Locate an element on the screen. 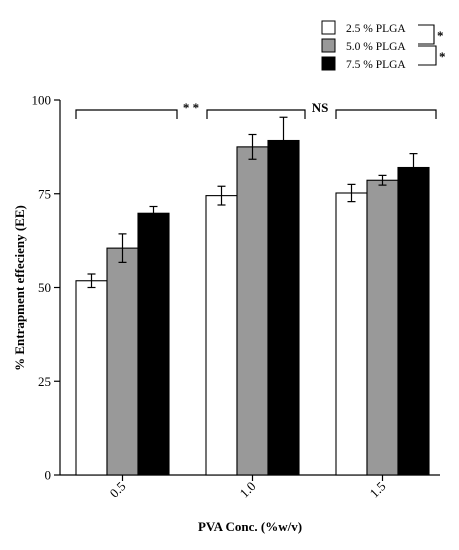 This screenshot has width=459, height=550. y-tick-label: 25 is located at coordinates (44, 381).